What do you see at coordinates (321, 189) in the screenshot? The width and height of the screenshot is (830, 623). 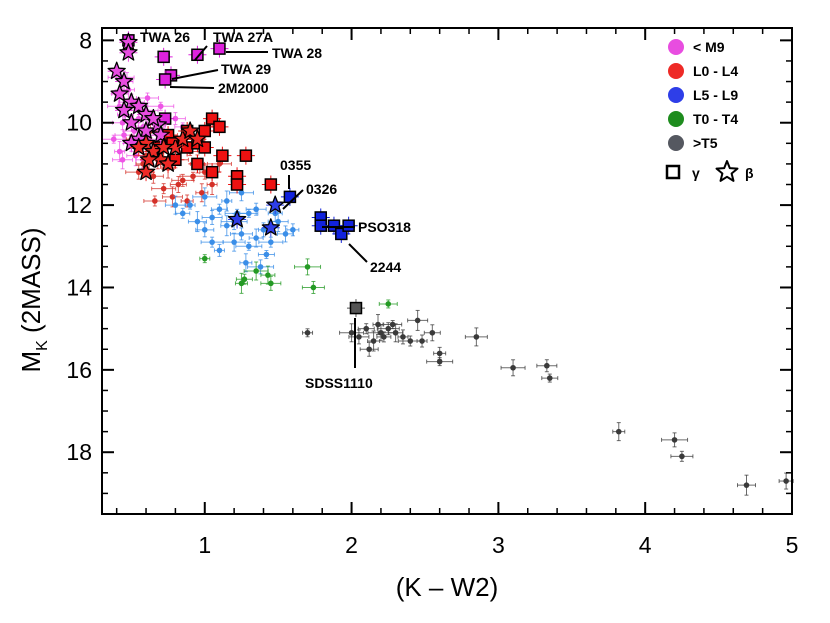 I see `annotation-label: 0326` at bounding box center [321, 189].